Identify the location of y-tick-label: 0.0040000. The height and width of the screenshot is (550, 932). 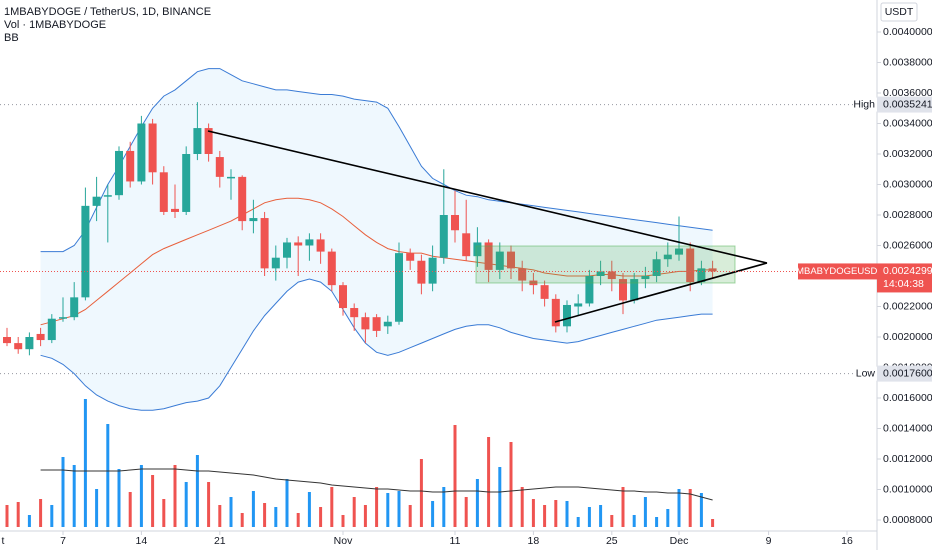
(907, 32).